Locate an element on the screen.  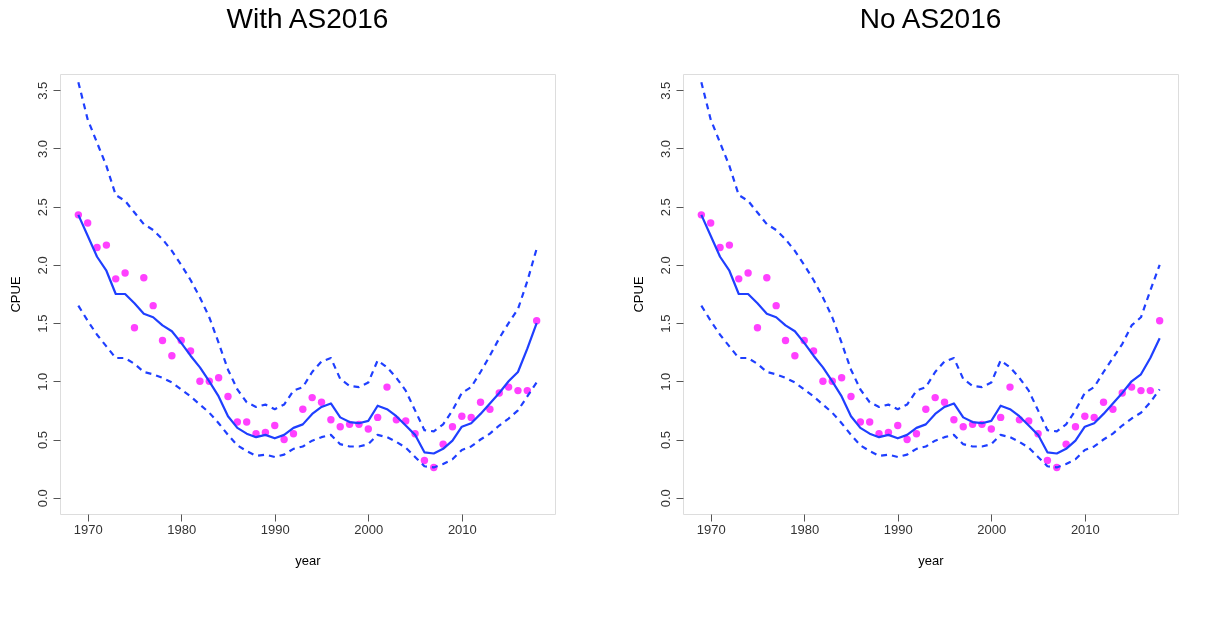
chart-title: With AS2016 is located at coordinates (307, 18).